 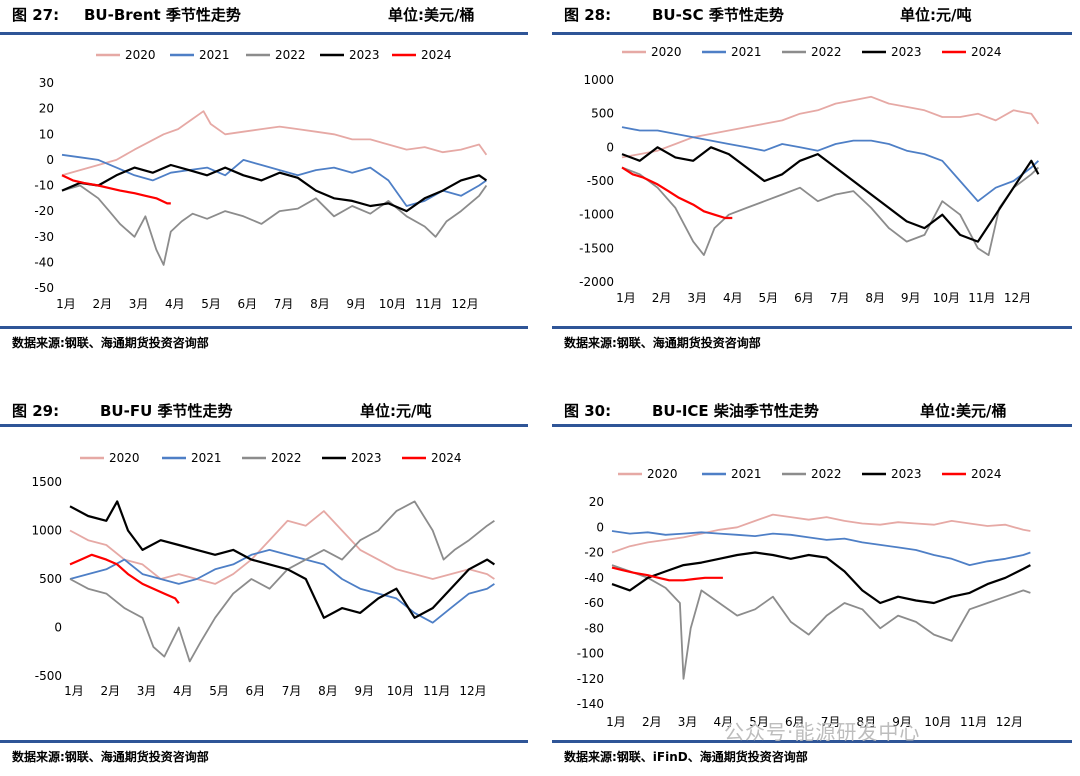 I want to click on y-tick-label: -30, so click(x=44, y=237).